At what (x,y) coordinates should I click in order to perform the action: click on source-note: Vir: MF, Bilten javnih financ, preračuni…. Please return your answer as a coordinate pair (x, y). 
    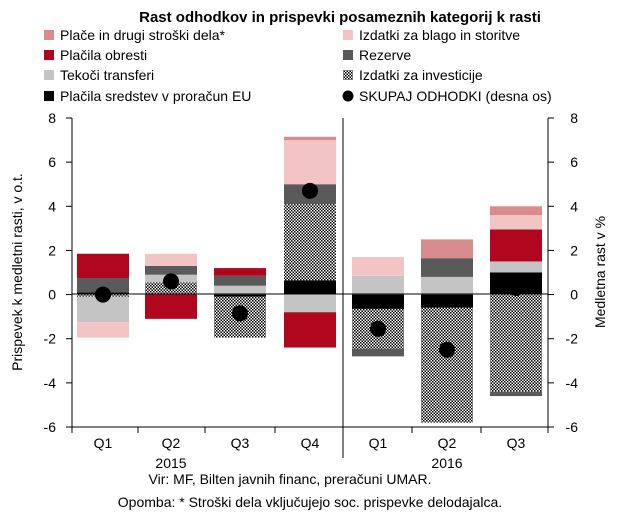
    Looking at the image, I should click on (290, 479).